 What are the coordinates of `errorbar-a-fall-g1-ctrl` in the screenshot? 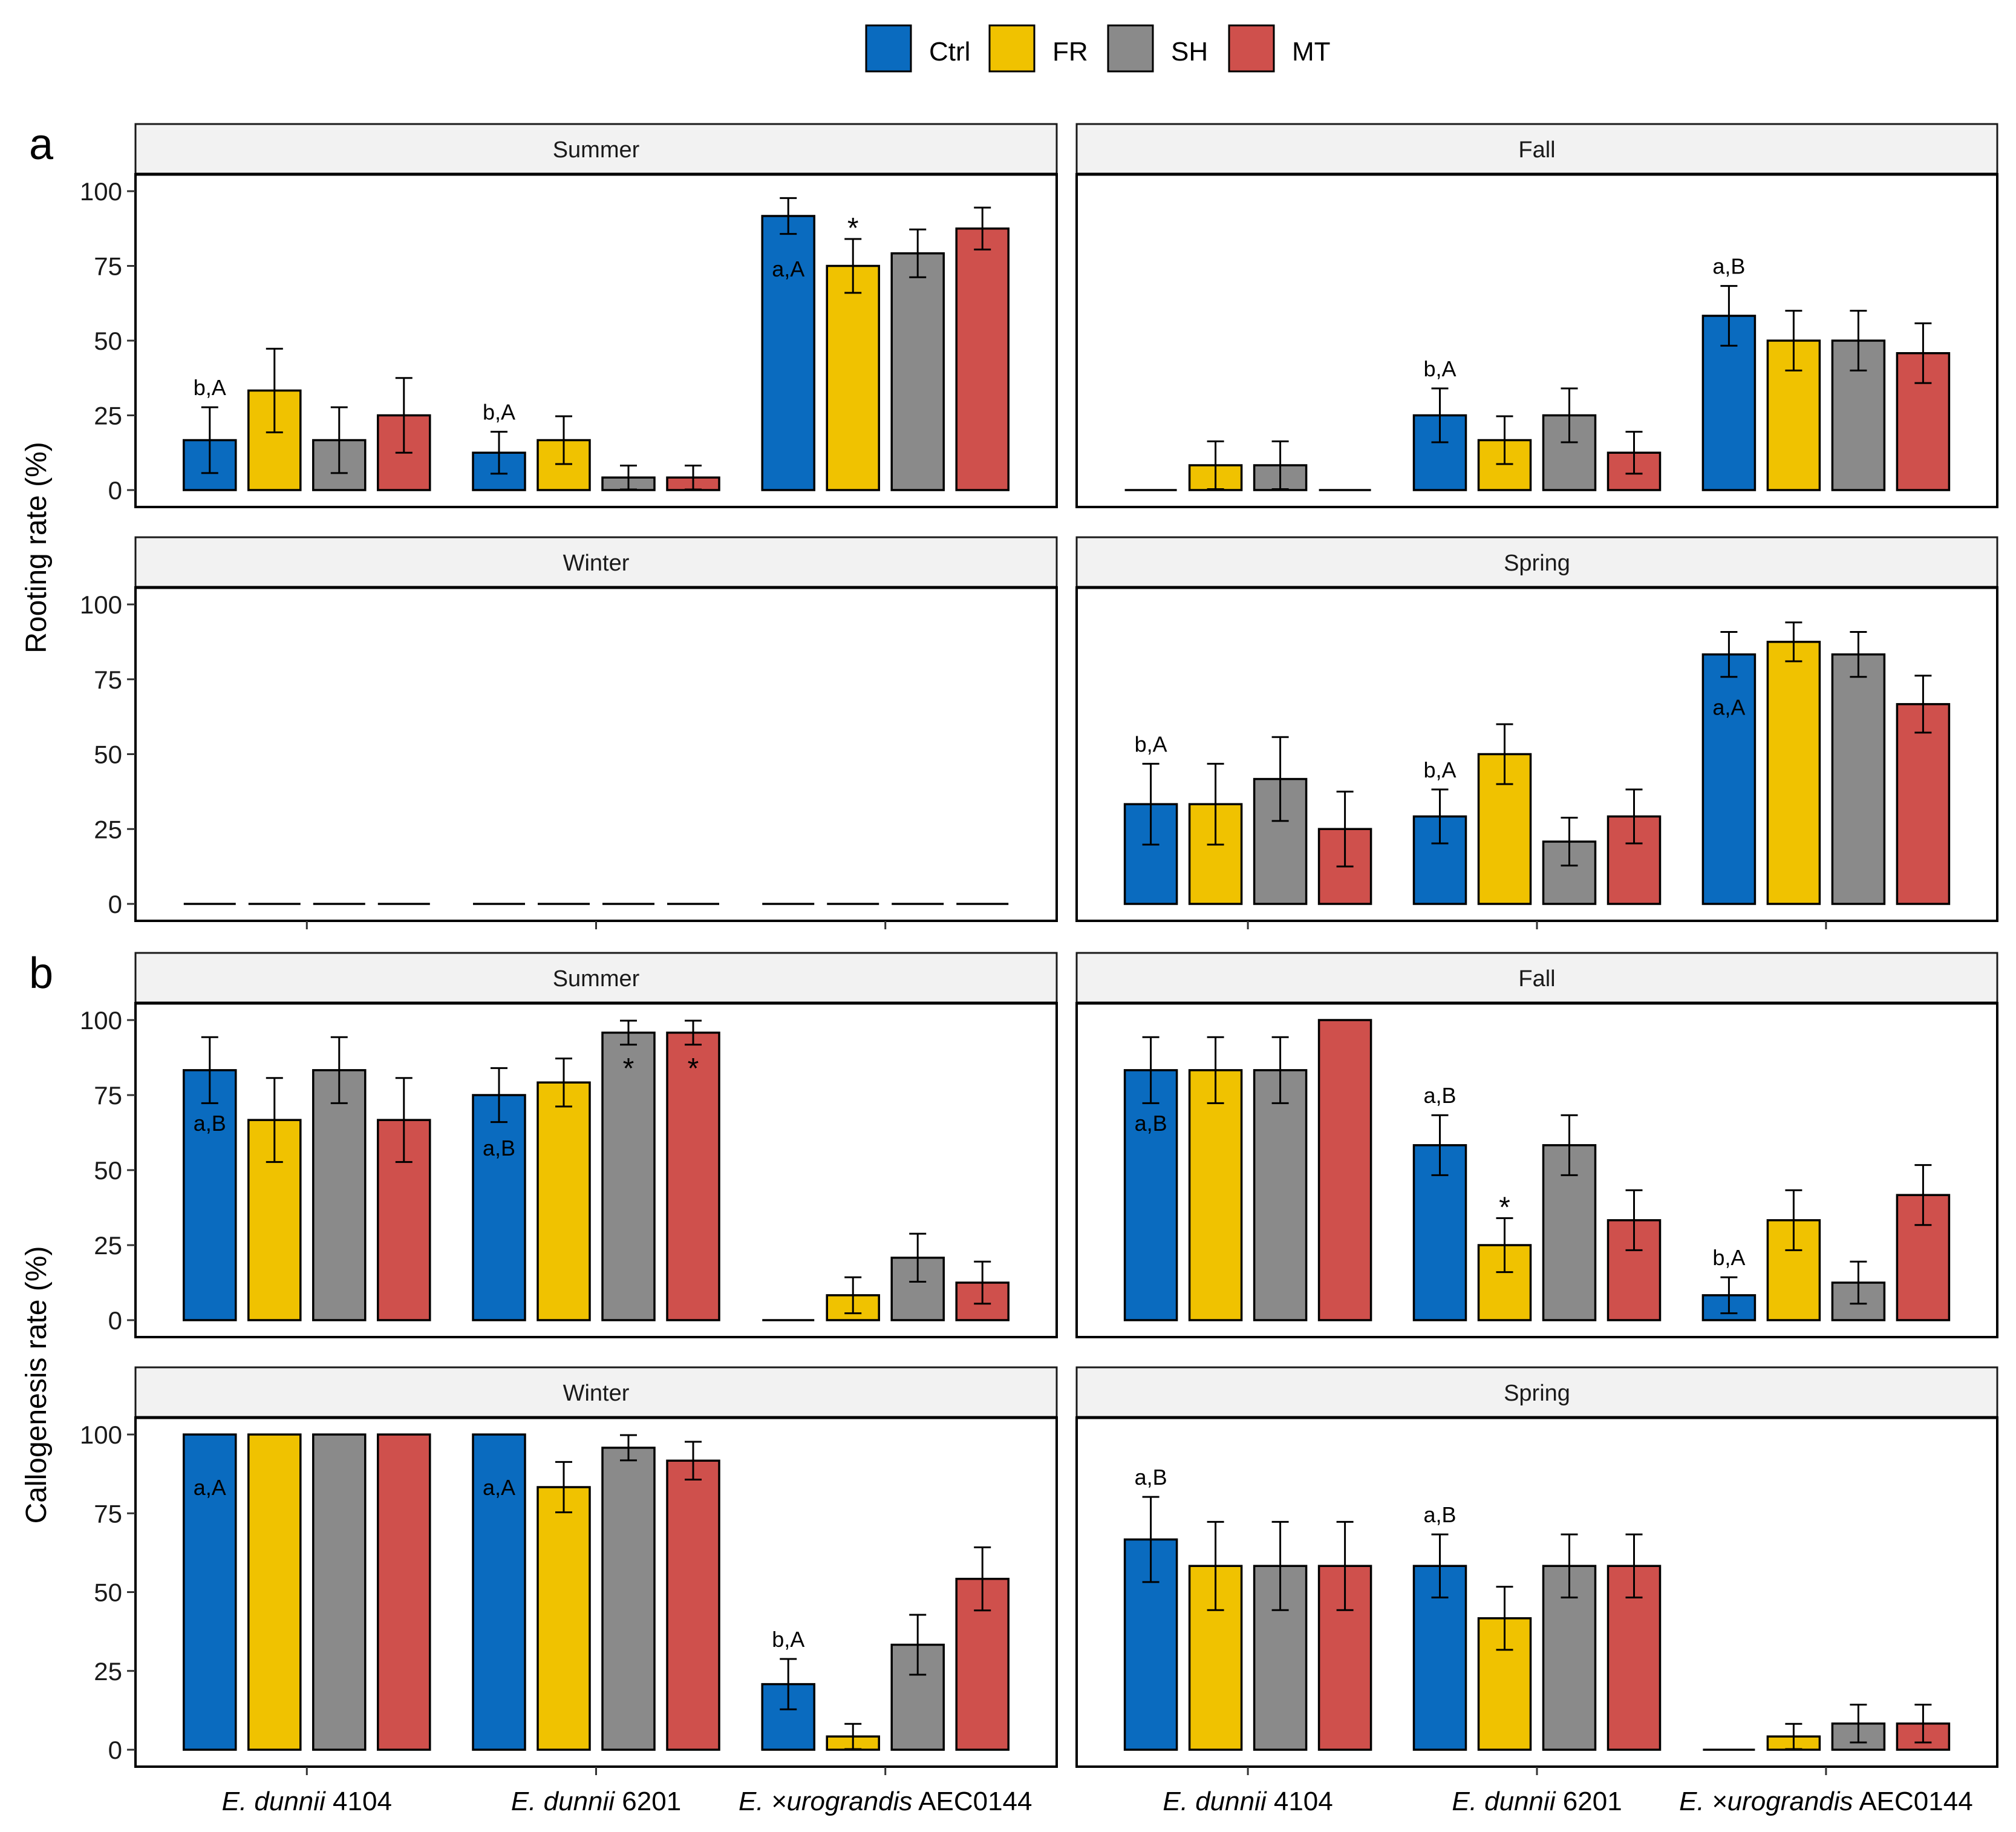 It's located at (1440, 415).